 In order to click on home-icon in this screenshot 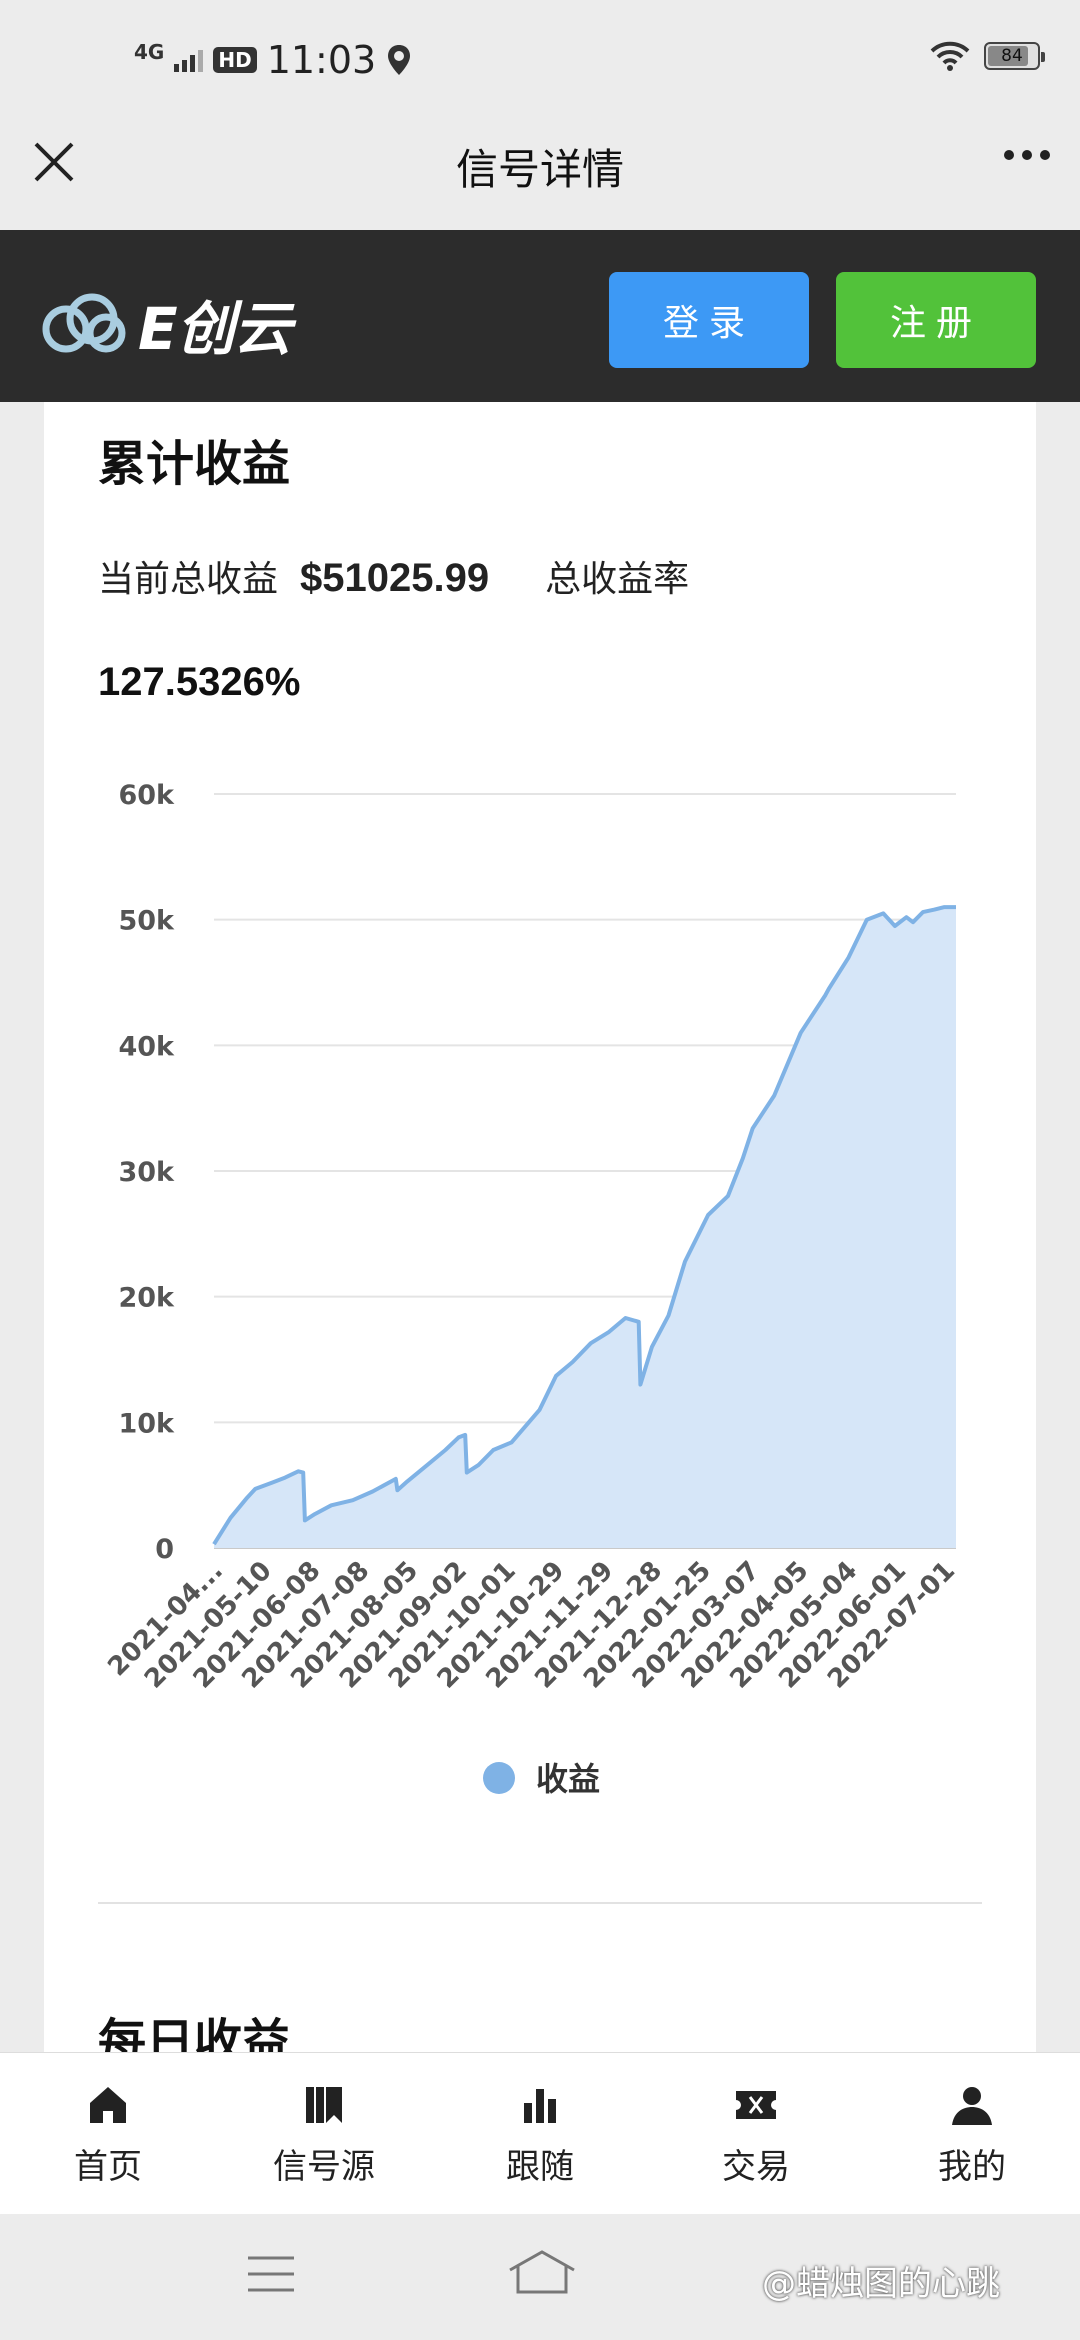, I will do `click(108, 2105)`.